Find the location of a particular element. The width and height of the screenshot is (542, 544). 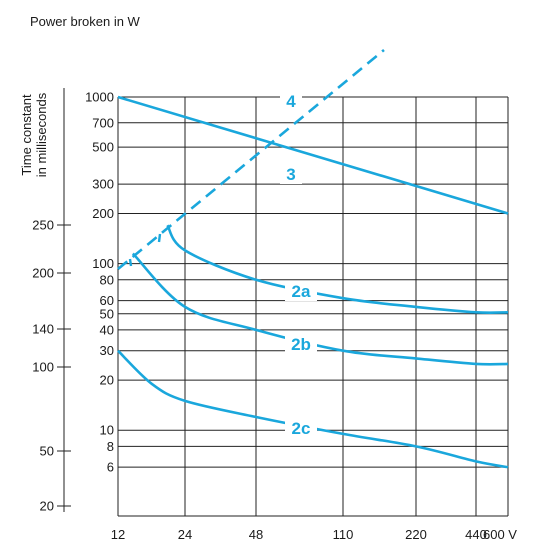

y-tick-label-1000: 1000 is located at coordinates (99, 97).